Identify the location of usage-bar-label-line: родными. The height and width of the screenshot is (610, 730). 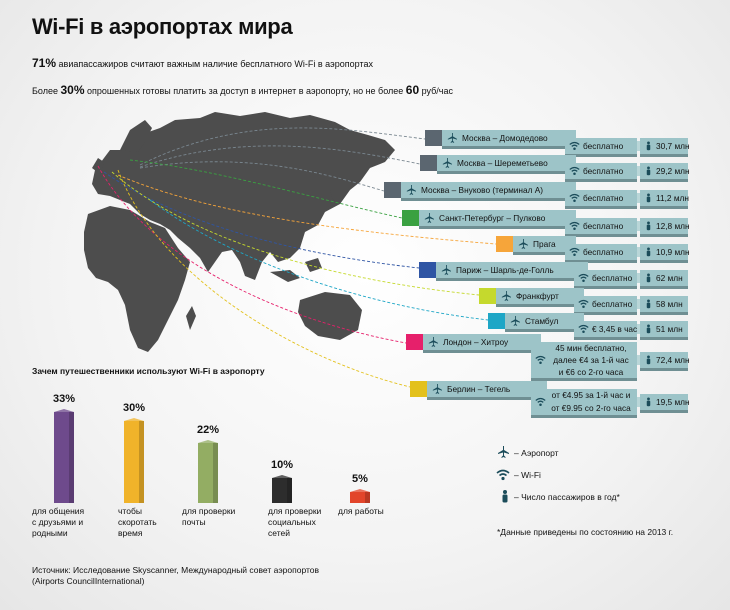
(50, 533).